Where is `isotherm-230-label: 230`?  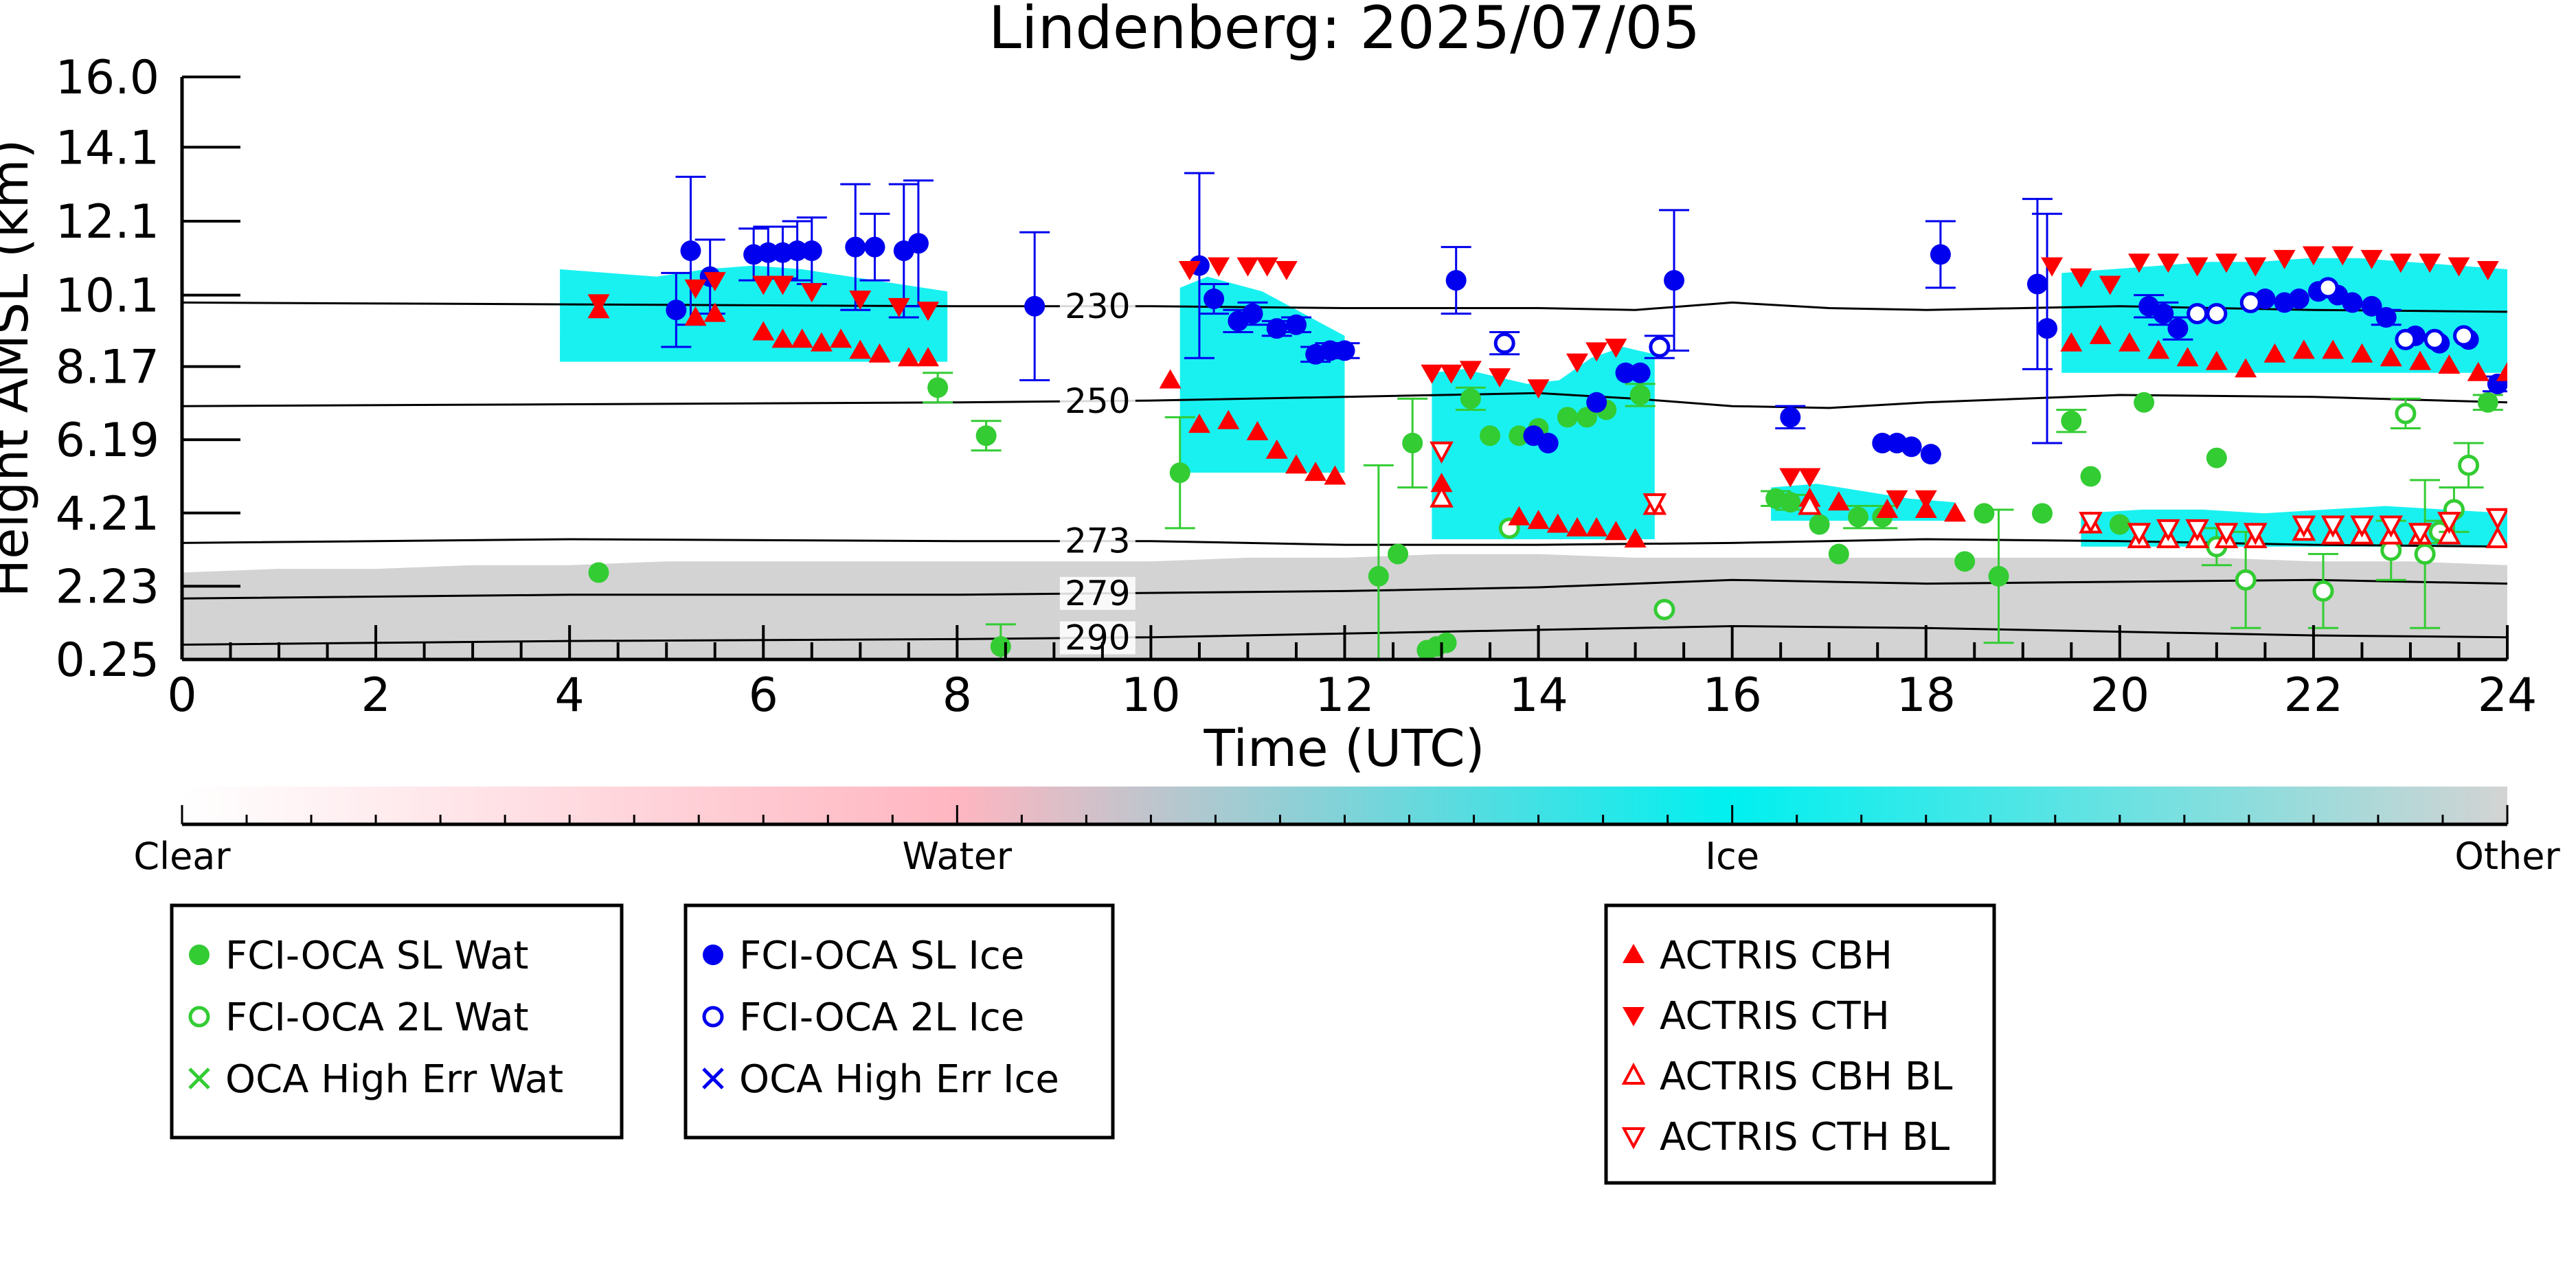 isotherm-230-label: 230 is located at coordinates (1097, 306).